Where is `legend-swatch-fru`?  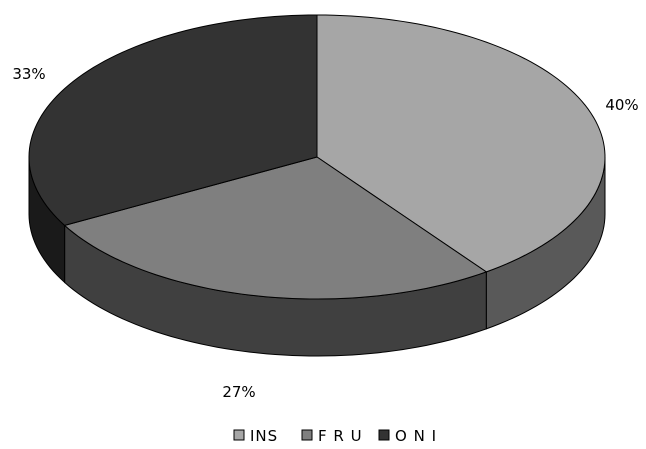
legend-swatch-fru is located at coordinates (307, 435).